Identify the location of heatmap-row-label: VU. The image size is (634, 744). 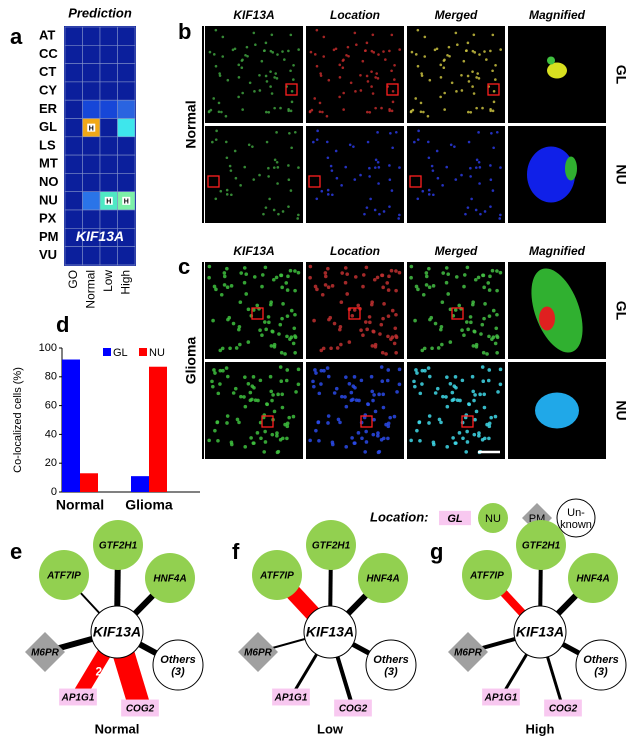
(48, 254).